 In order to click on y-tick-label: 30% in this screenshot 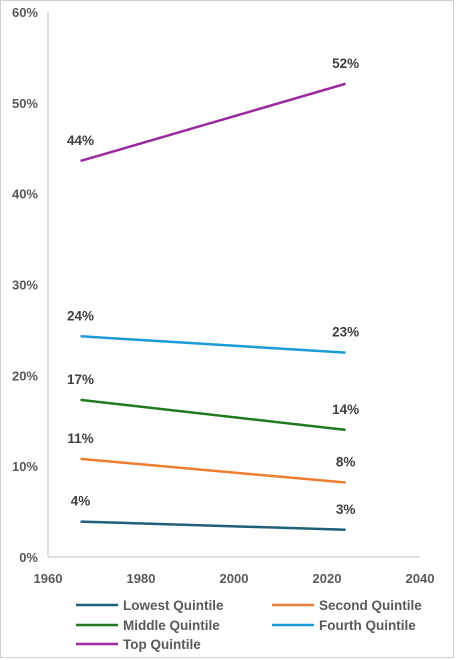, I will do `click(25, 285)`.